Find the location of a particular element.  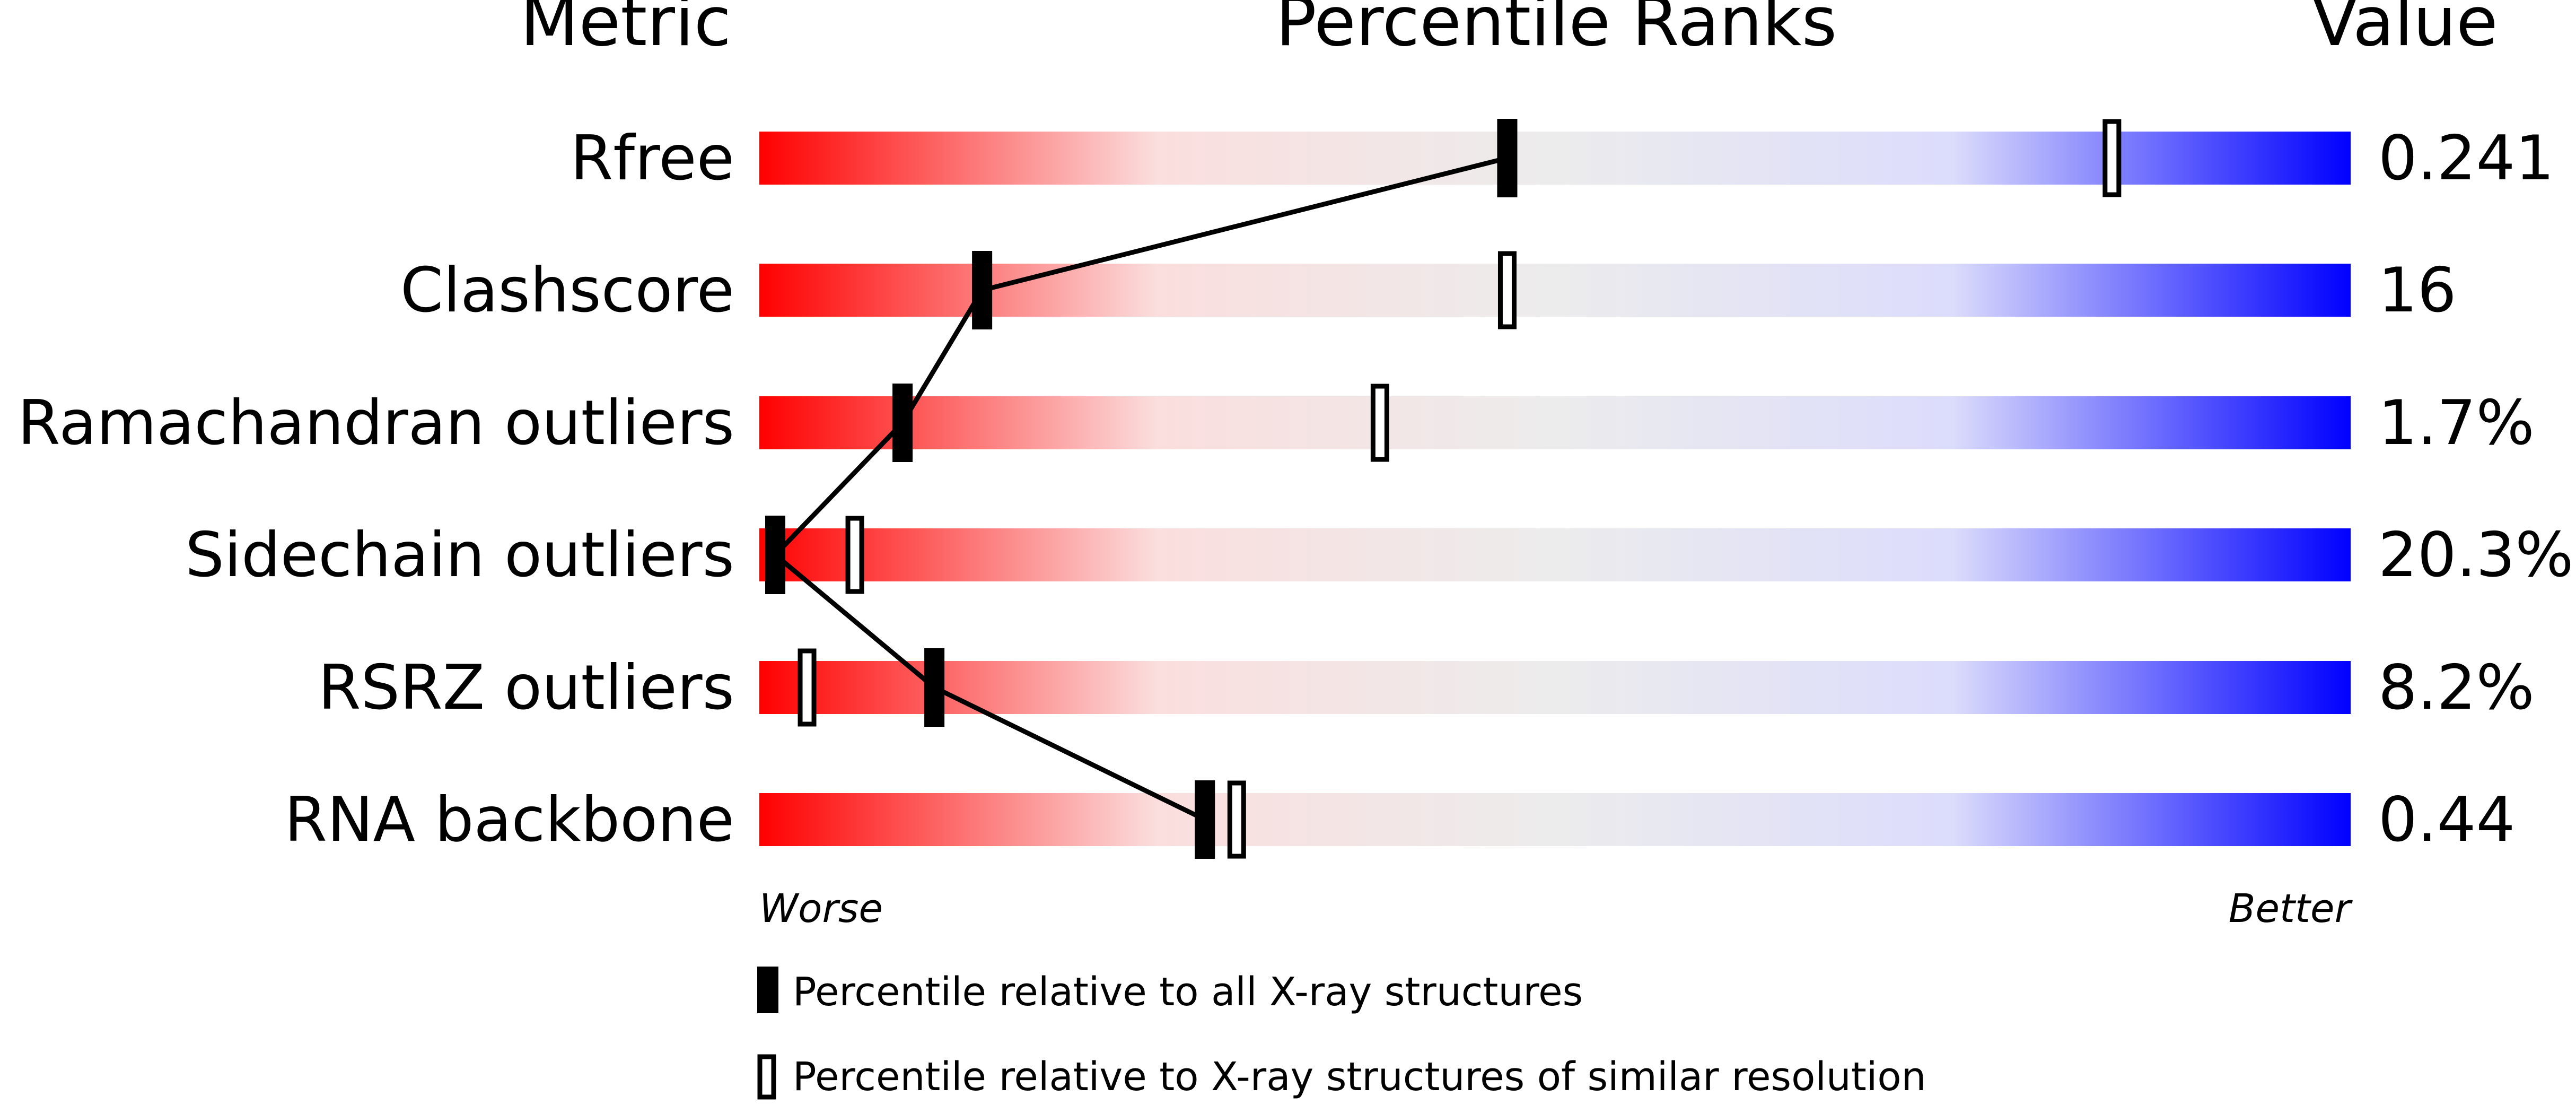

legend-filled-marker is located at coordinates (767, 990).